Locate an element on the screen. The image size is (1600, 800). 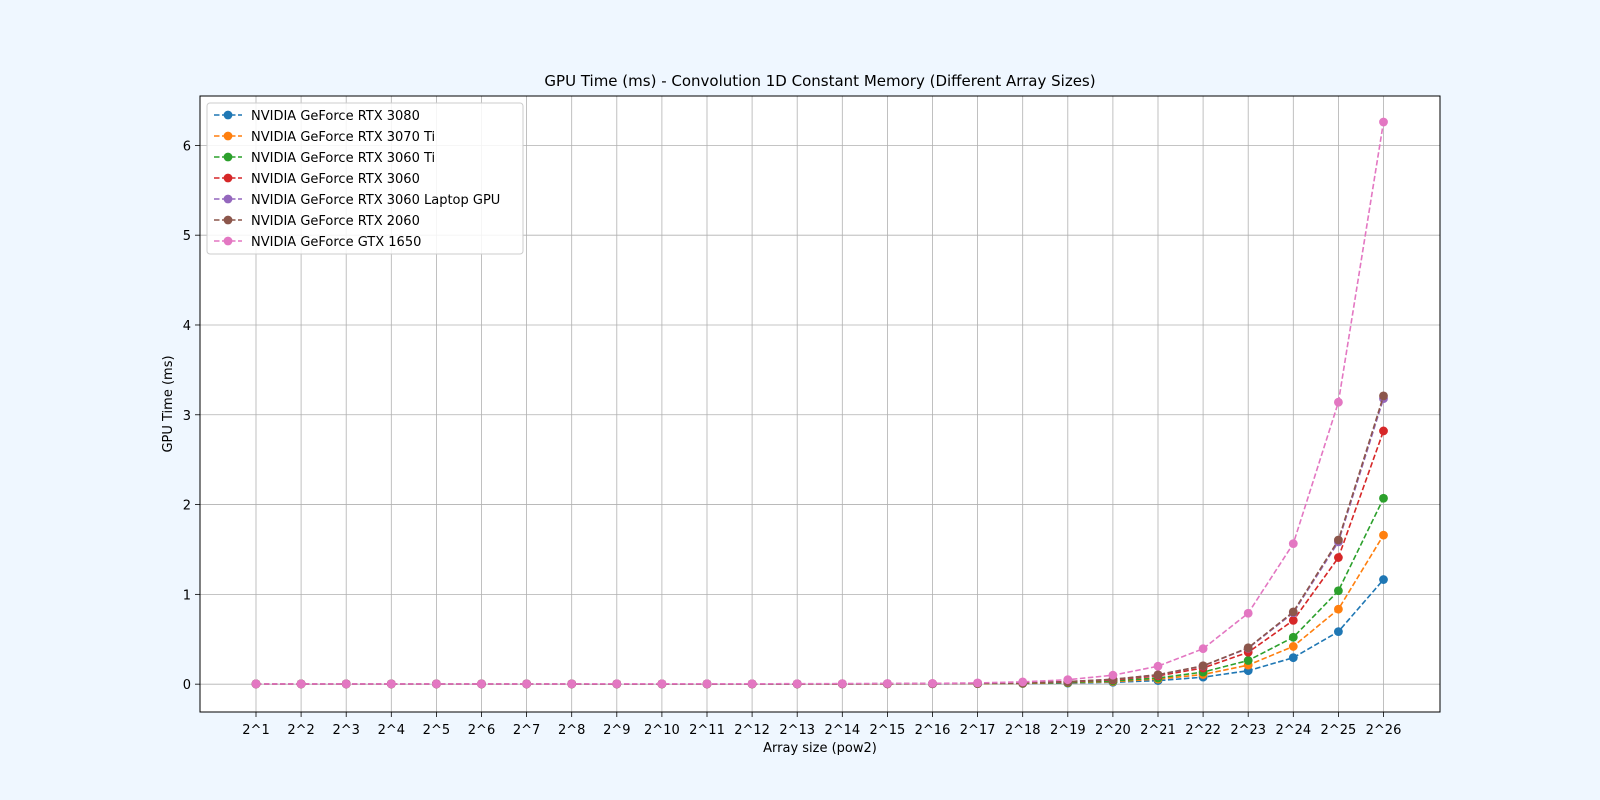
legend-item: NVIDIA GeForce GTX 1650 is located at coordinates (317, 242).